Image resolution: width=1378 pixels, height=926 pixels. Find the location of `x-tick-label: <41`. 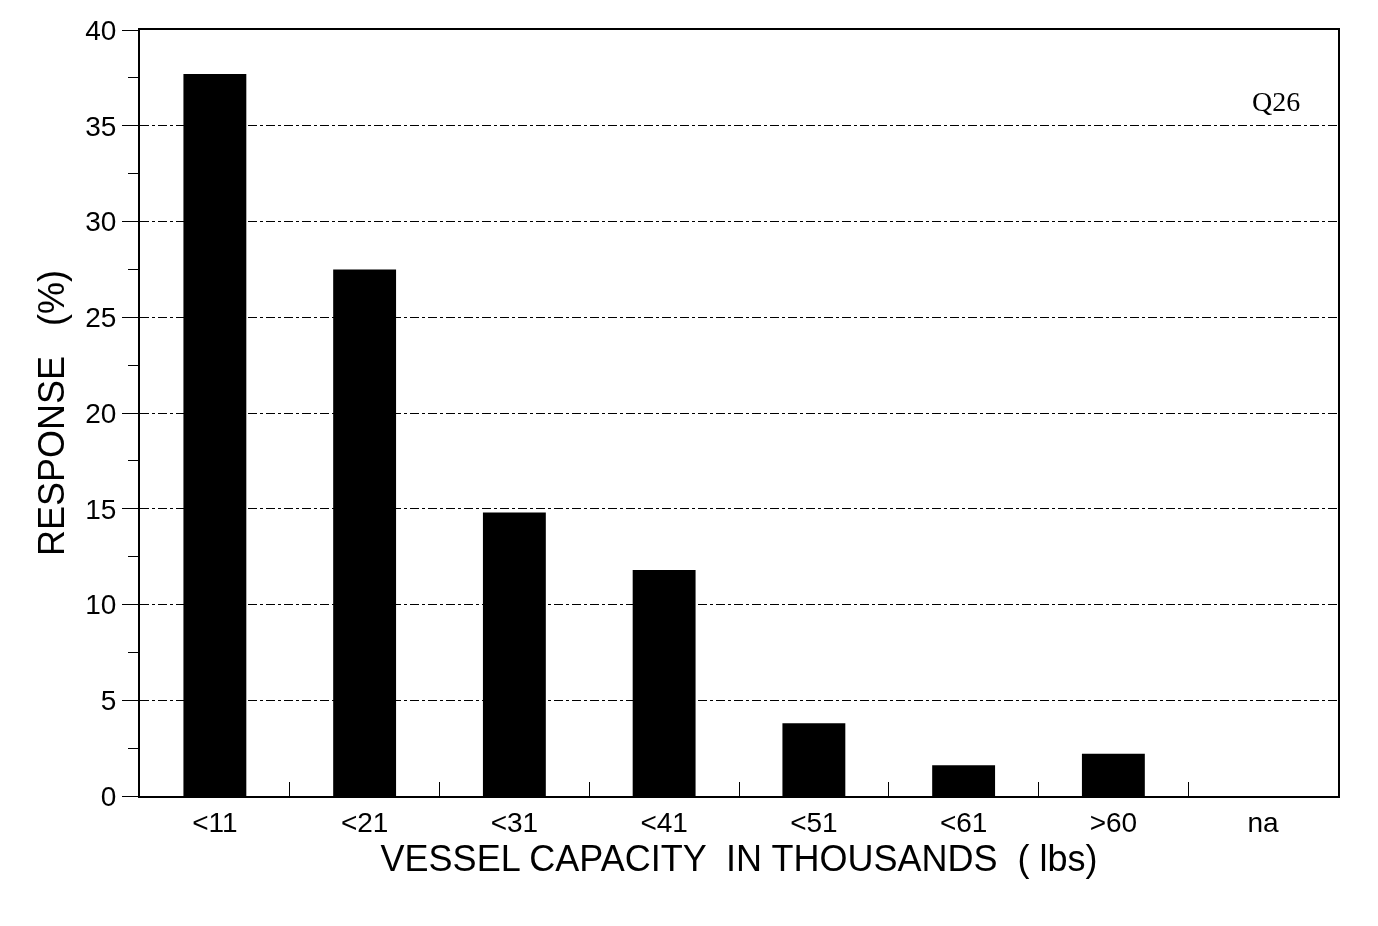

x-tick-label: <41 is located at coordinates (664, 822).